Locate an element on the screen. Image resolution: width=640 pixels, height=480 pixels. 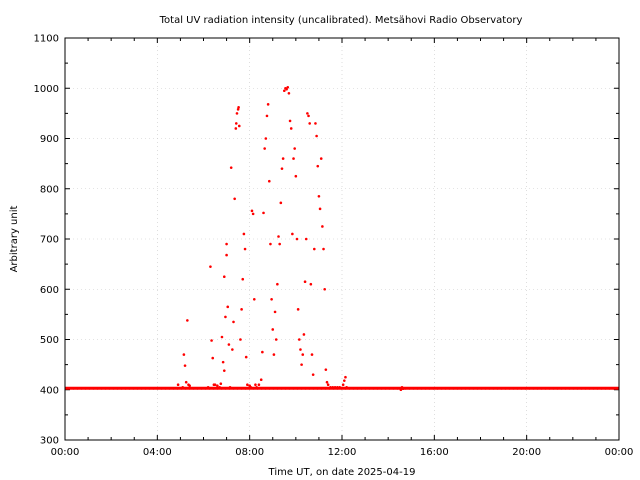
y-tick-label: 900 is located at coordinates (49, 139).